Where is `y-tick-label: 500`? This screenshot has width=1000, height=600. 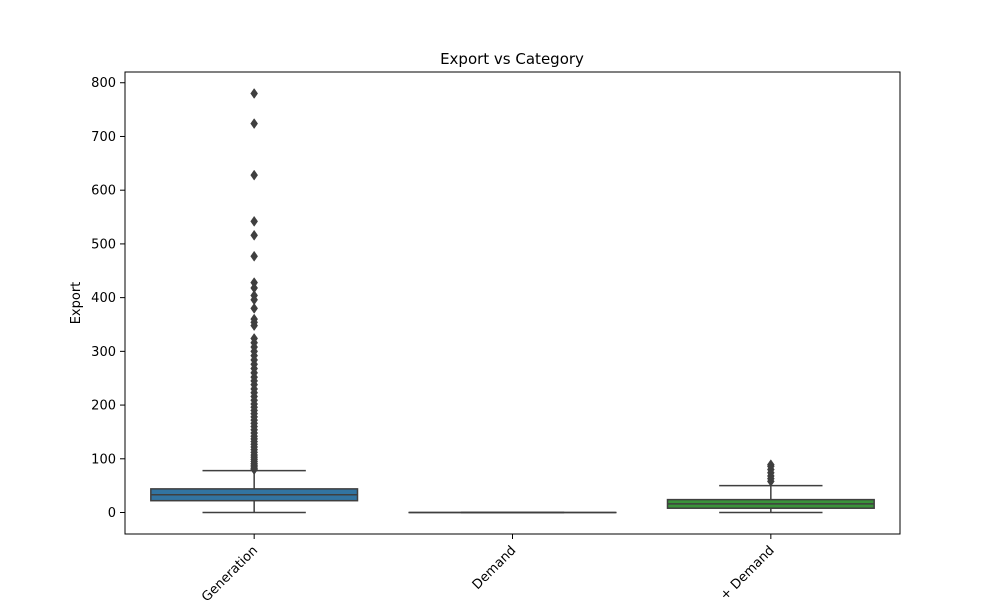
y-tick-label: 500 is located at coordinates (103, 244).